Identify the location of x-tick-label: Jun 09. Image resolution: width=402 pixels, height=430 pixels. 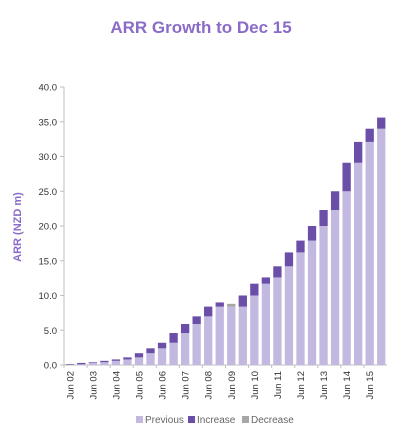
(232, 385).